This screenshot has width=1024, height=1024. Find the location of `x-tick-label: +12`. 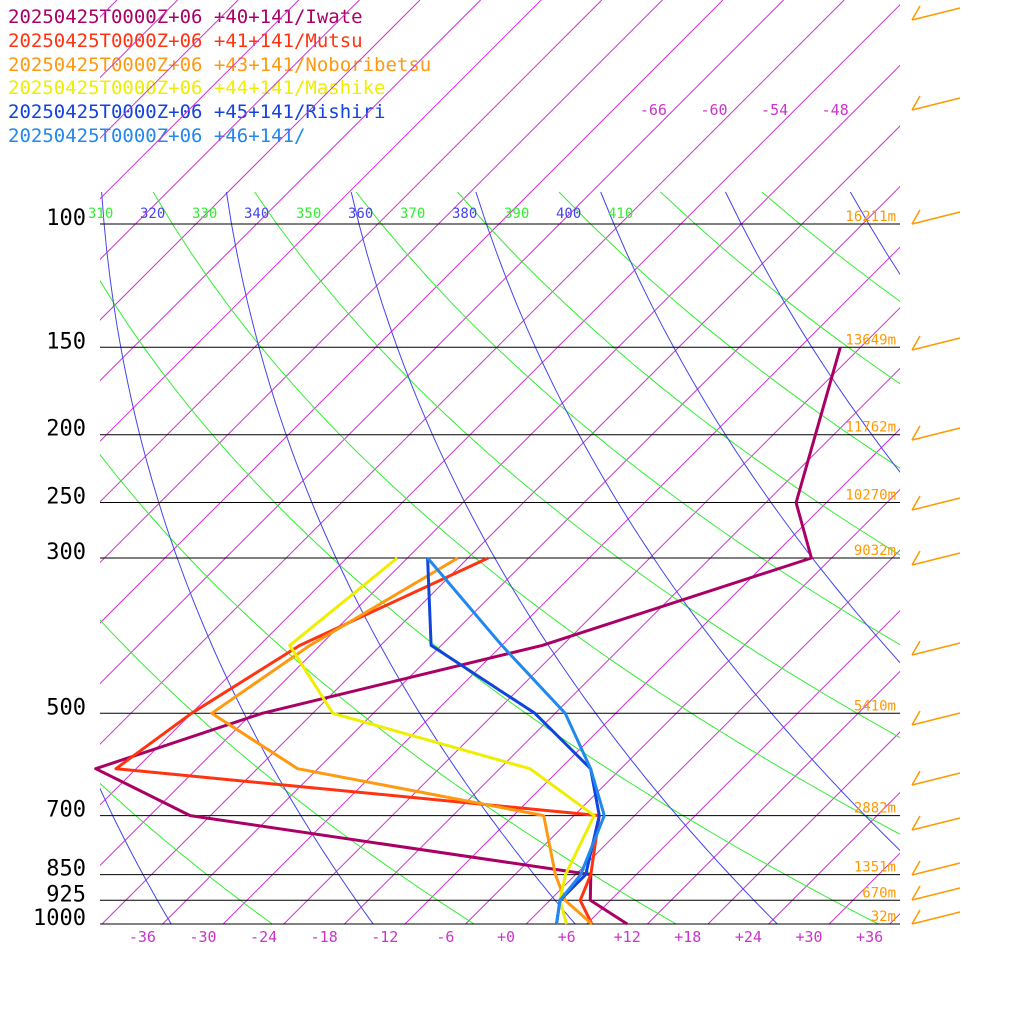

x-tick-label: +12 is located at coordinates (627, 937).